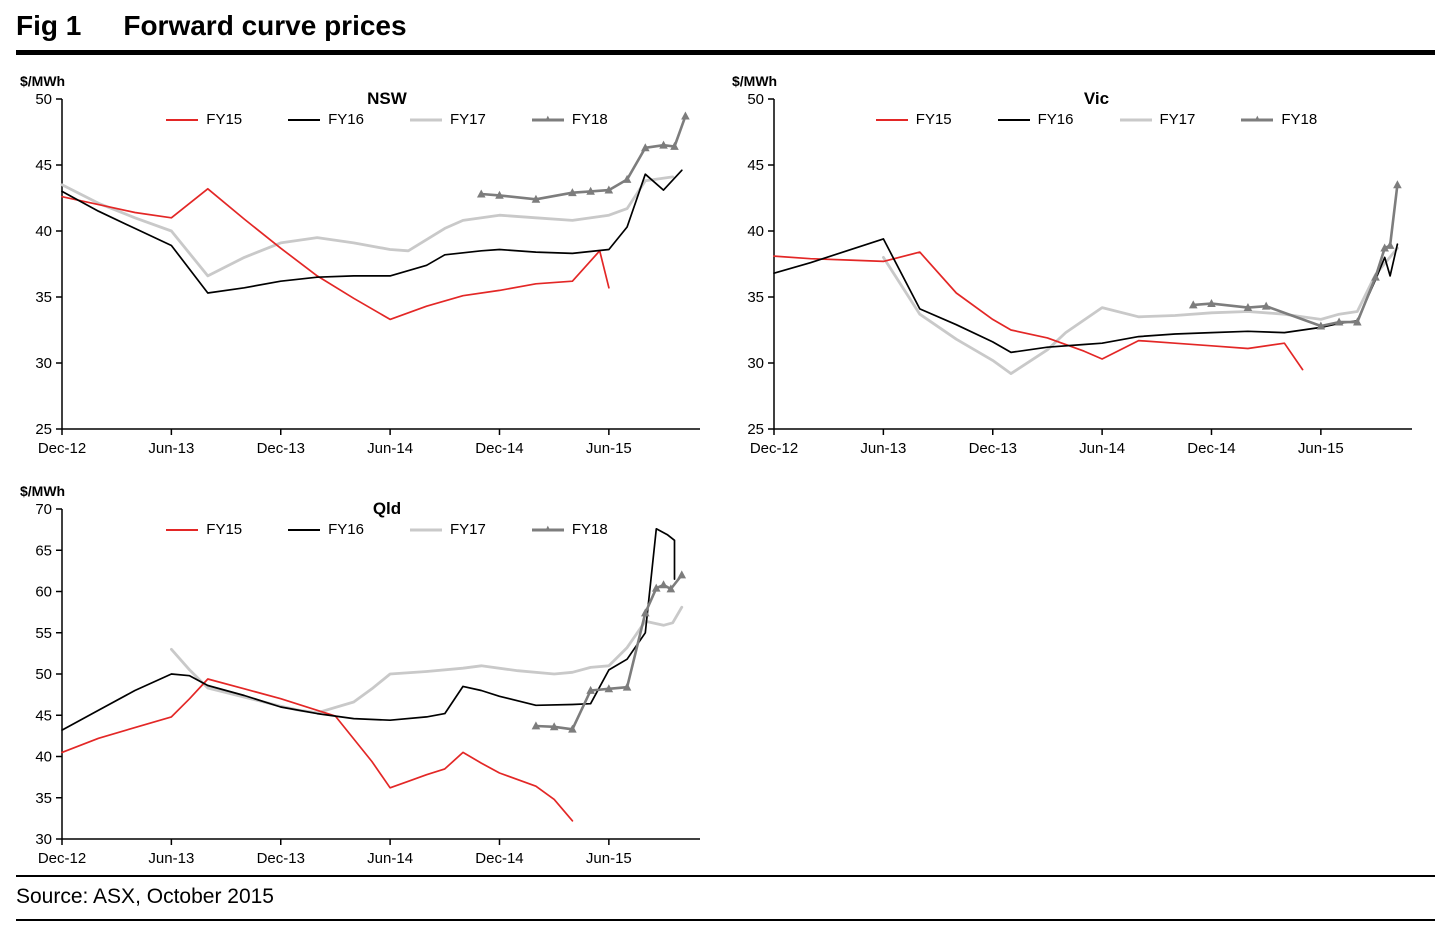 The height and width of the screenshot is (943, 1451). Describe the element at coordinates (43, 509) in the screenshot. I see `y-tick-label: 70` at that location.